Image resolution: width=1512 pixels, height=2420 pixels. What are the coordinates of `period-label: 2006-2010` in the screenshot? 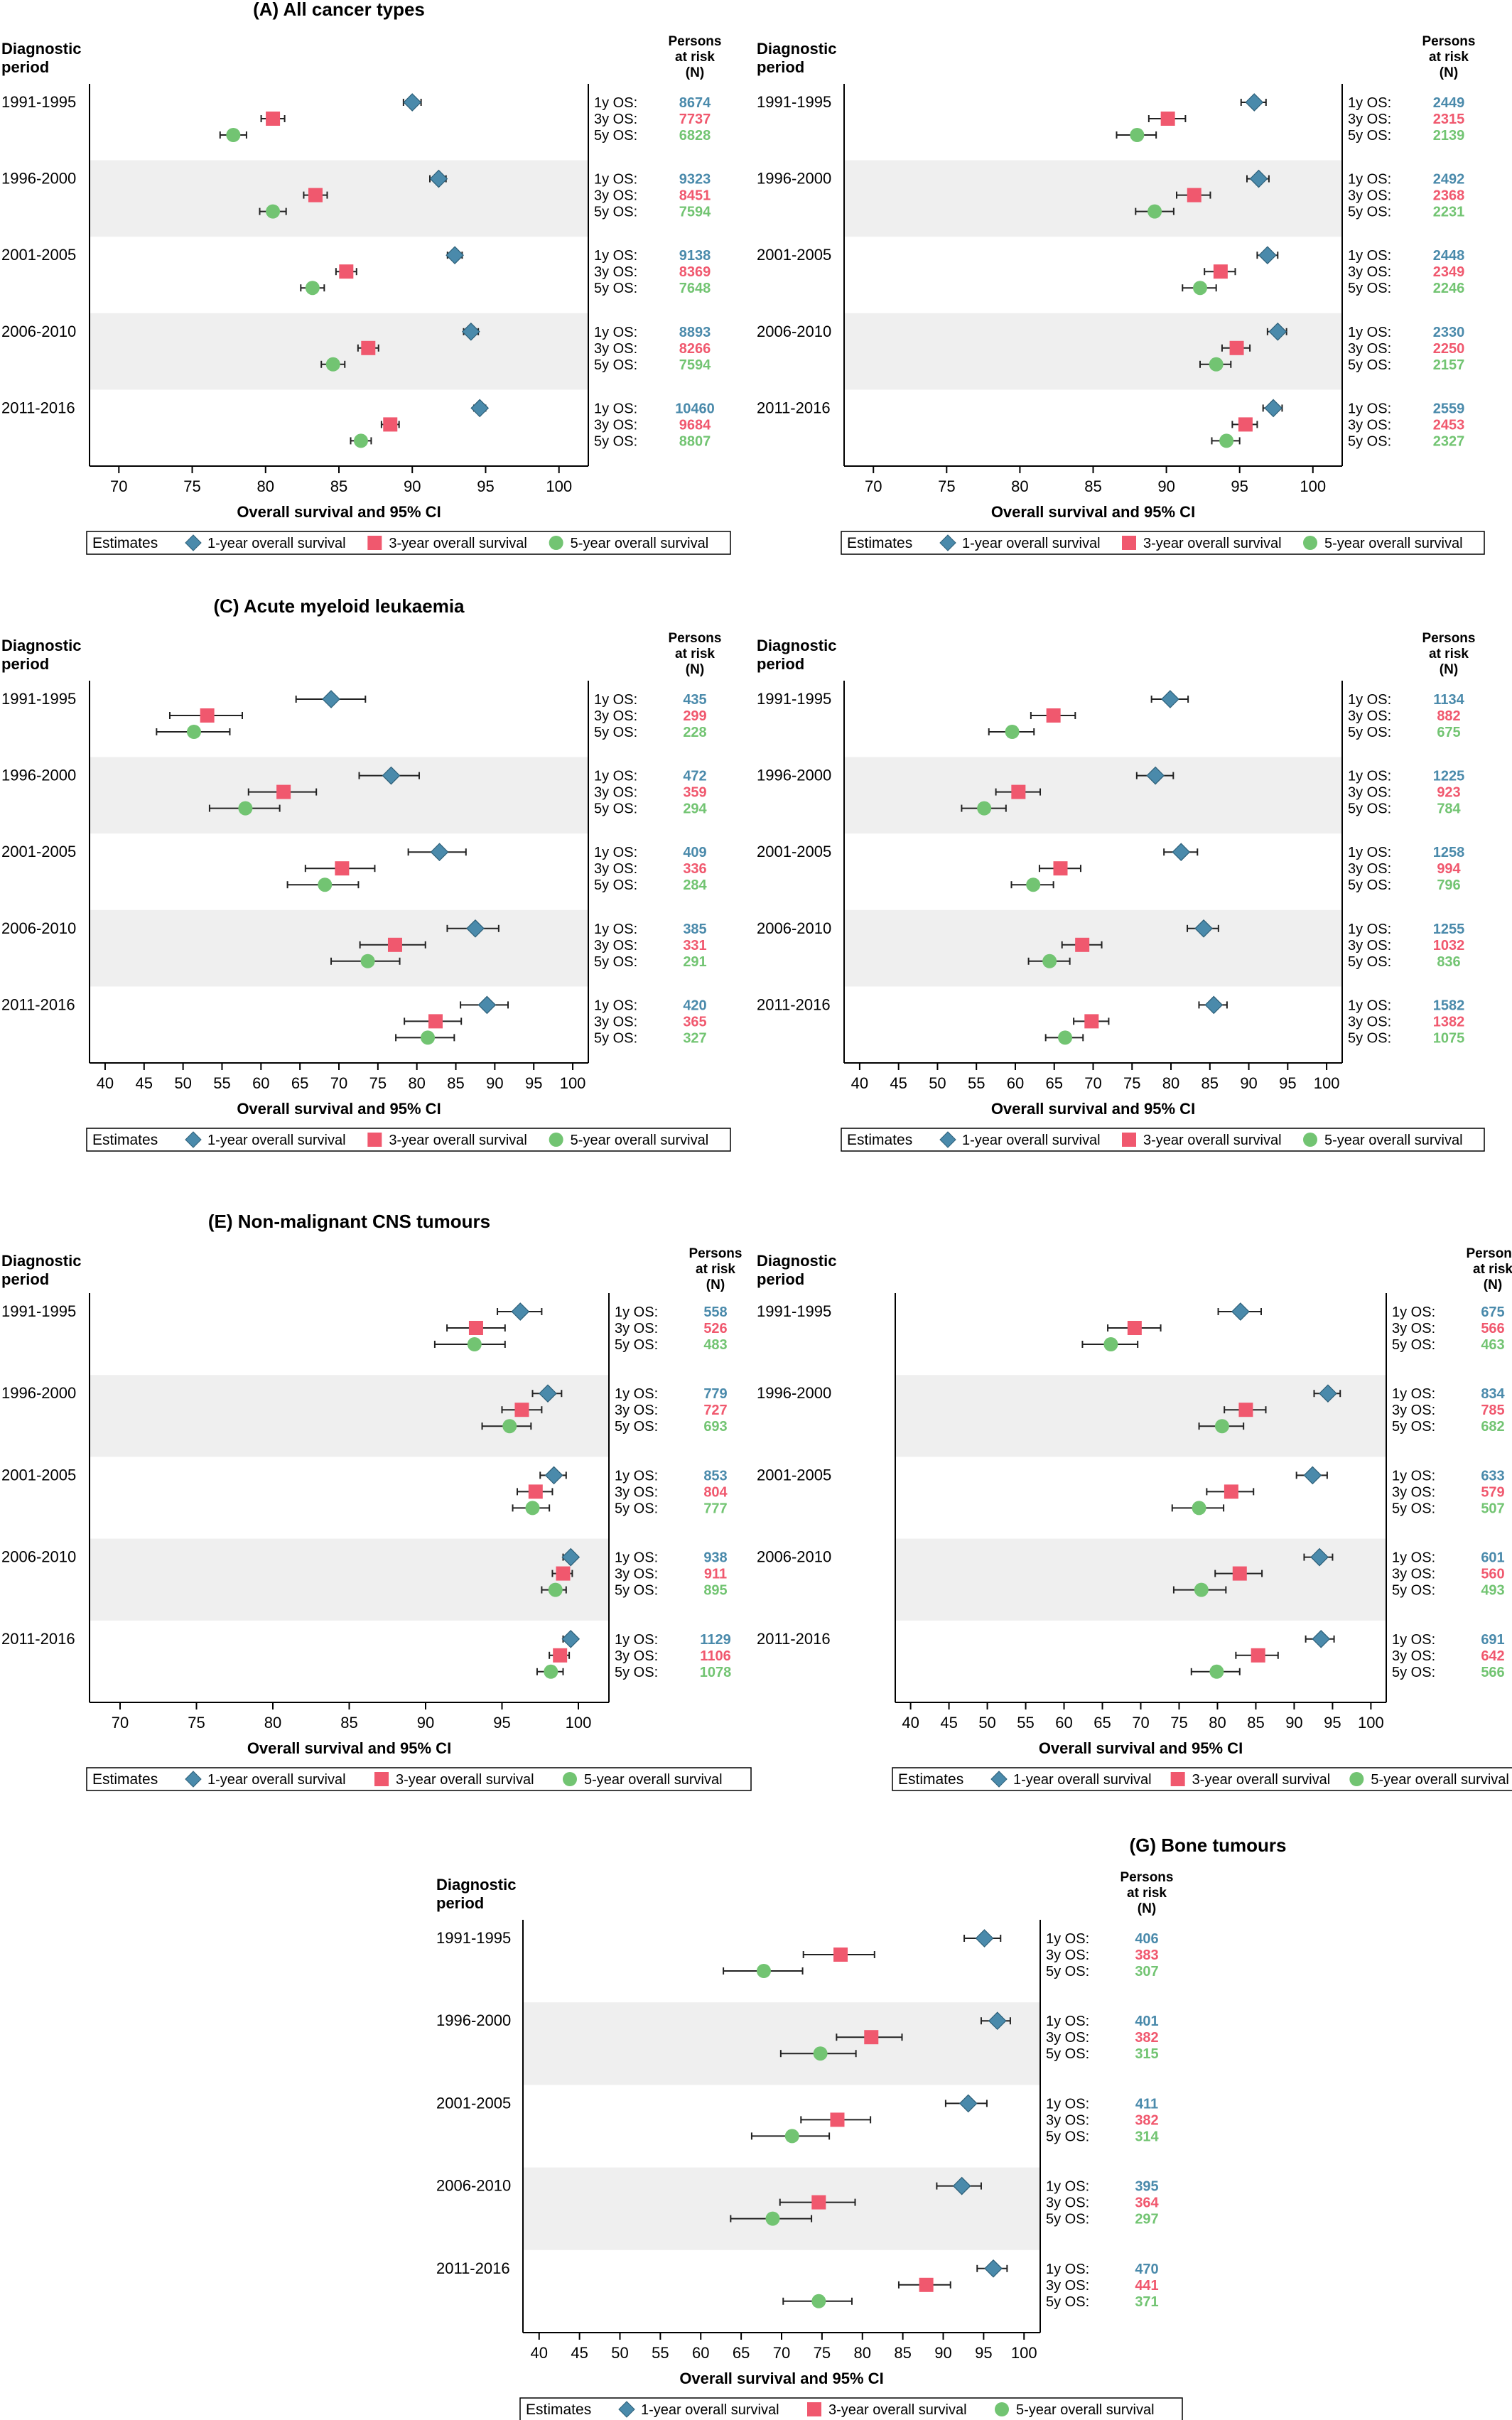 It's located at (38, 331).